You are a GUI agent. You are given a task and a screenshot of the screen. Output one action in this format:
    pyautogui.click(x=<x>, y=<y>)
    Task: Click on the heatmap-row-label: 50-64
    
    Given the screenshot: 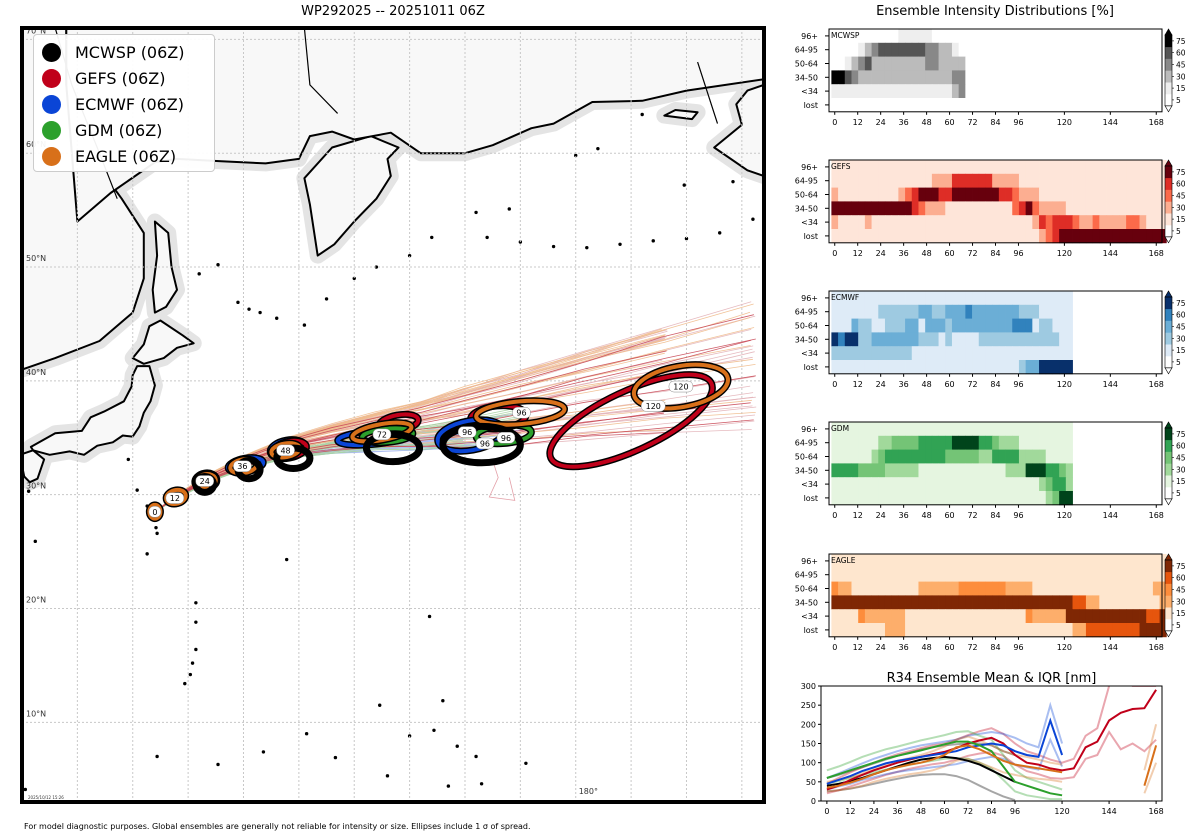 What is the action you would take?
    pyautogui.click(x=806, y=326)
    